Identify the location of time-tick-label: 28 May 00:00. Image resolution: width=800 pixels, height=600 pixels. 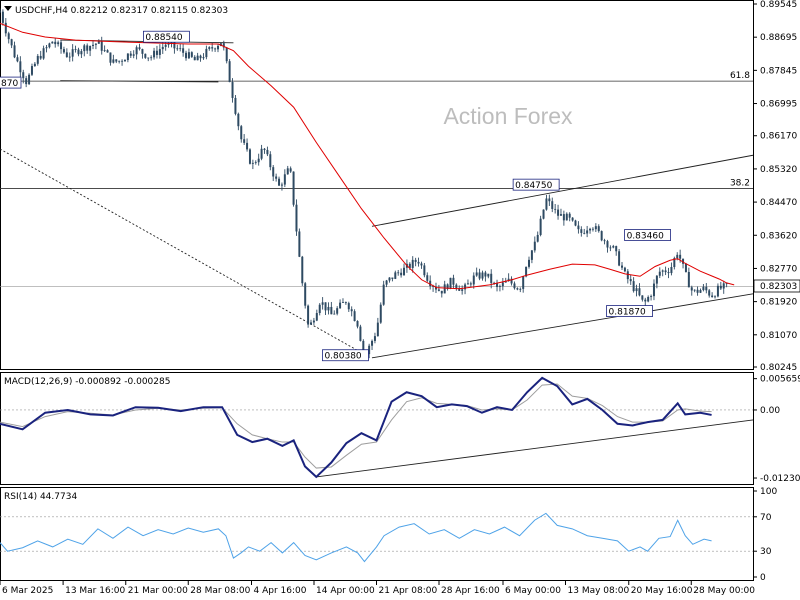
(724, 591).